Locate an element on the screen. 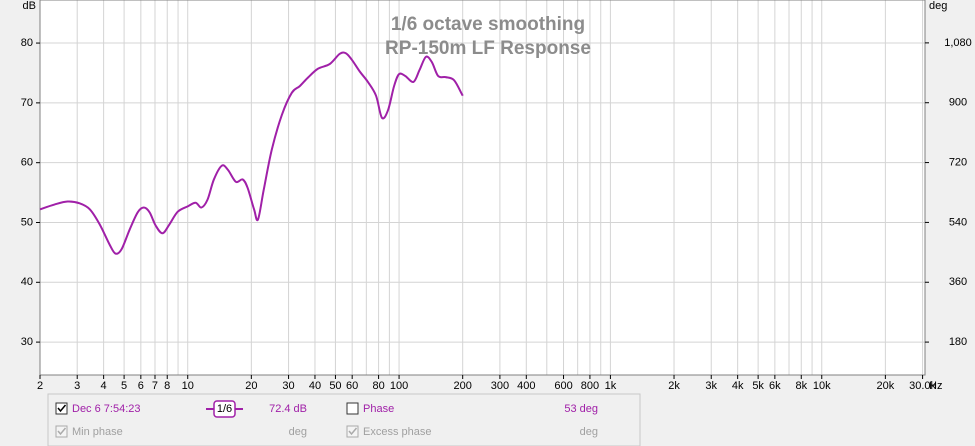  x-tick-label: 300 is located at coordinates (500, 386).